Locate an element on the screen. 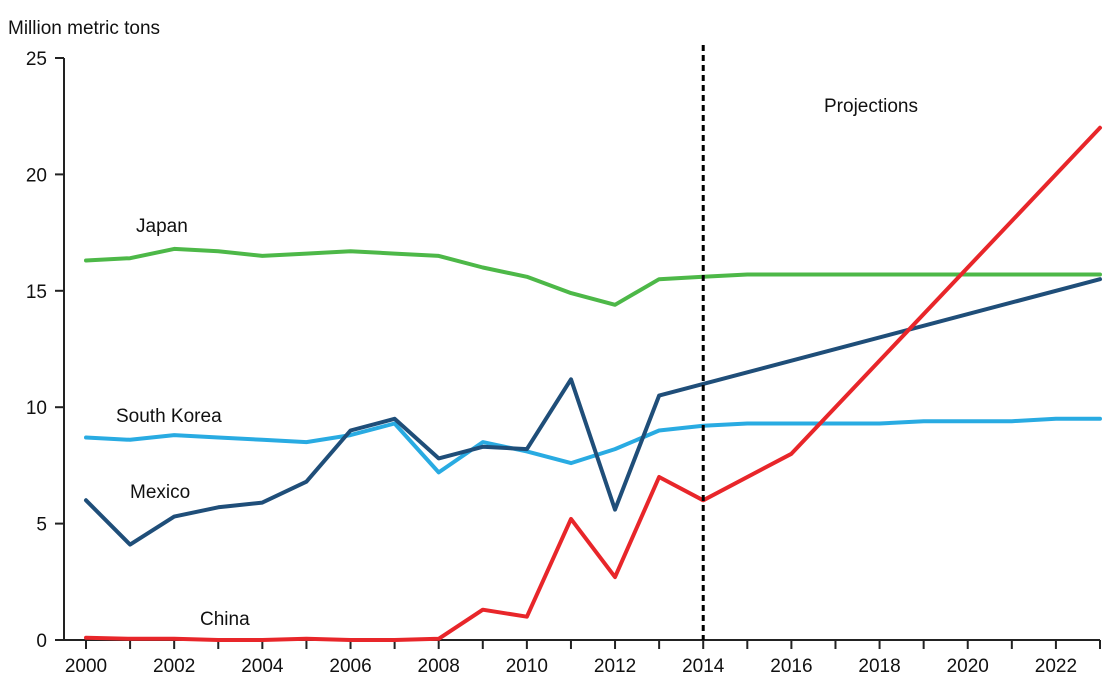  x-tick-label: 2002 is located at coordinates (174, 666).